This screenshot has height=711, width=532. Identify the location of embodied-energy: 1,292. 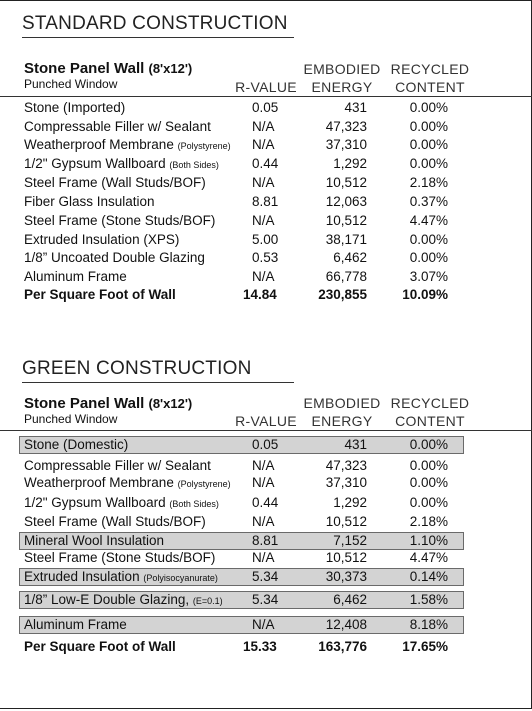
(350, 163).